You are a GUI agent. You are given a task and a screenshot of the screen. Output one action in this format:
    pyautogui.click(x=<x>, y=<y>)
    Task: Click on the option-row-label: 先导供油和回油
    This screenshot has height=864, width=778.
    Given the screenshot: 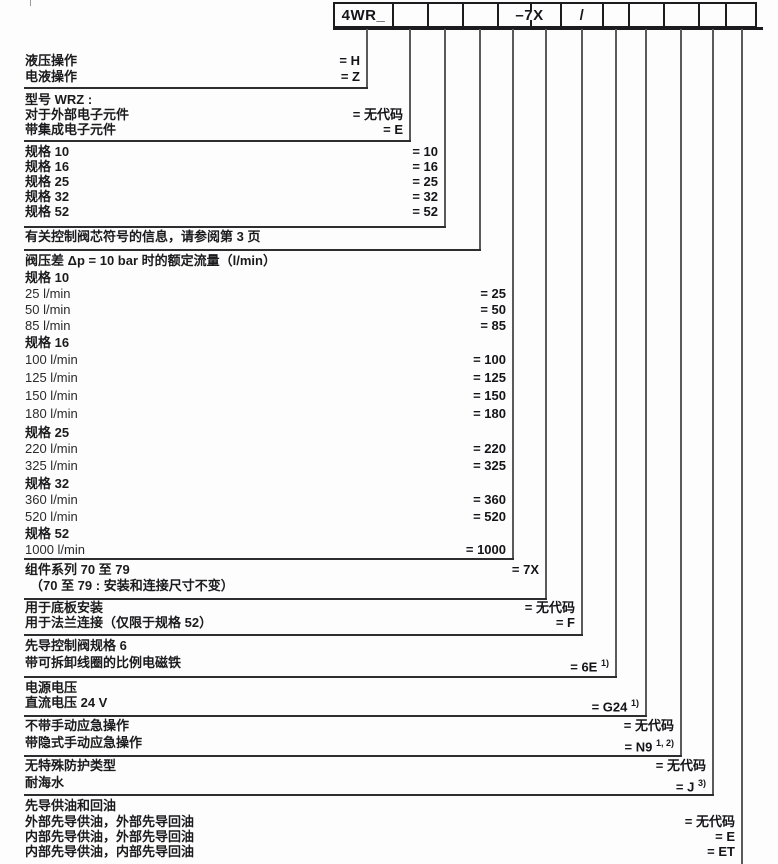 What is the action you would take?
    pyautogui.click(x=71, y=805)
    